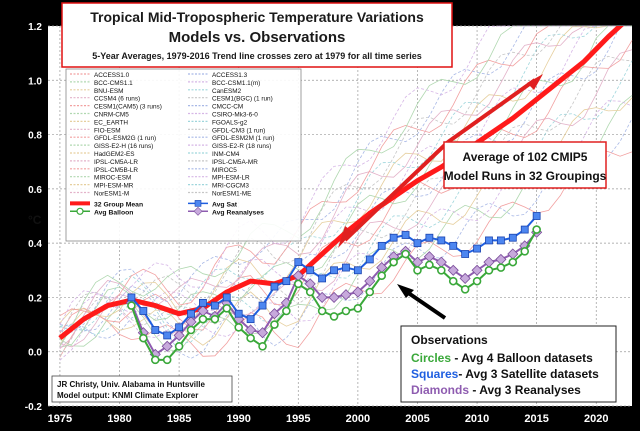  What do you see at coordinates (227, 308) in the screenshot?
I see `point-avg-balloon-1989` at bounding box center [227, 308].